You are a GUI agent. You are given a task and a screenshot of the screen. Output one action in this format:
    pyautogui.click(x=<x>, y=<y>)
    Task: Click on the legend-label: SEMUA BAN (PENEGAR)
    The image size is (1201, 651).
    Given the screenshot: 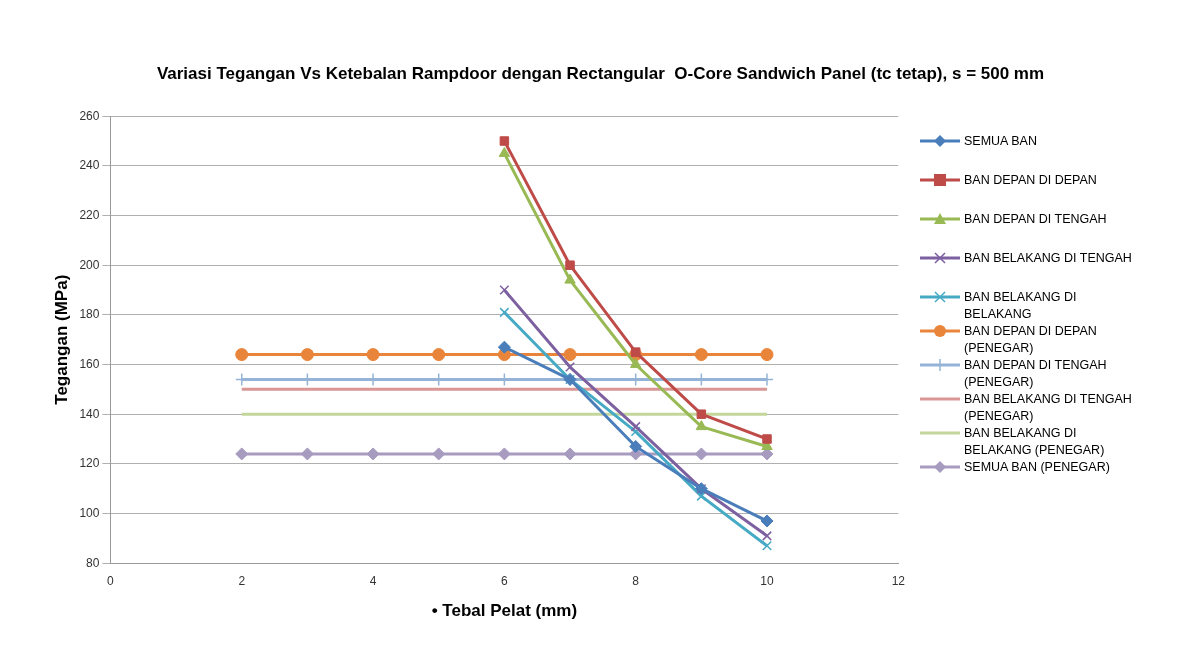 What is the action you would take?
    pyautogui.click(x=1037, y=467)
    